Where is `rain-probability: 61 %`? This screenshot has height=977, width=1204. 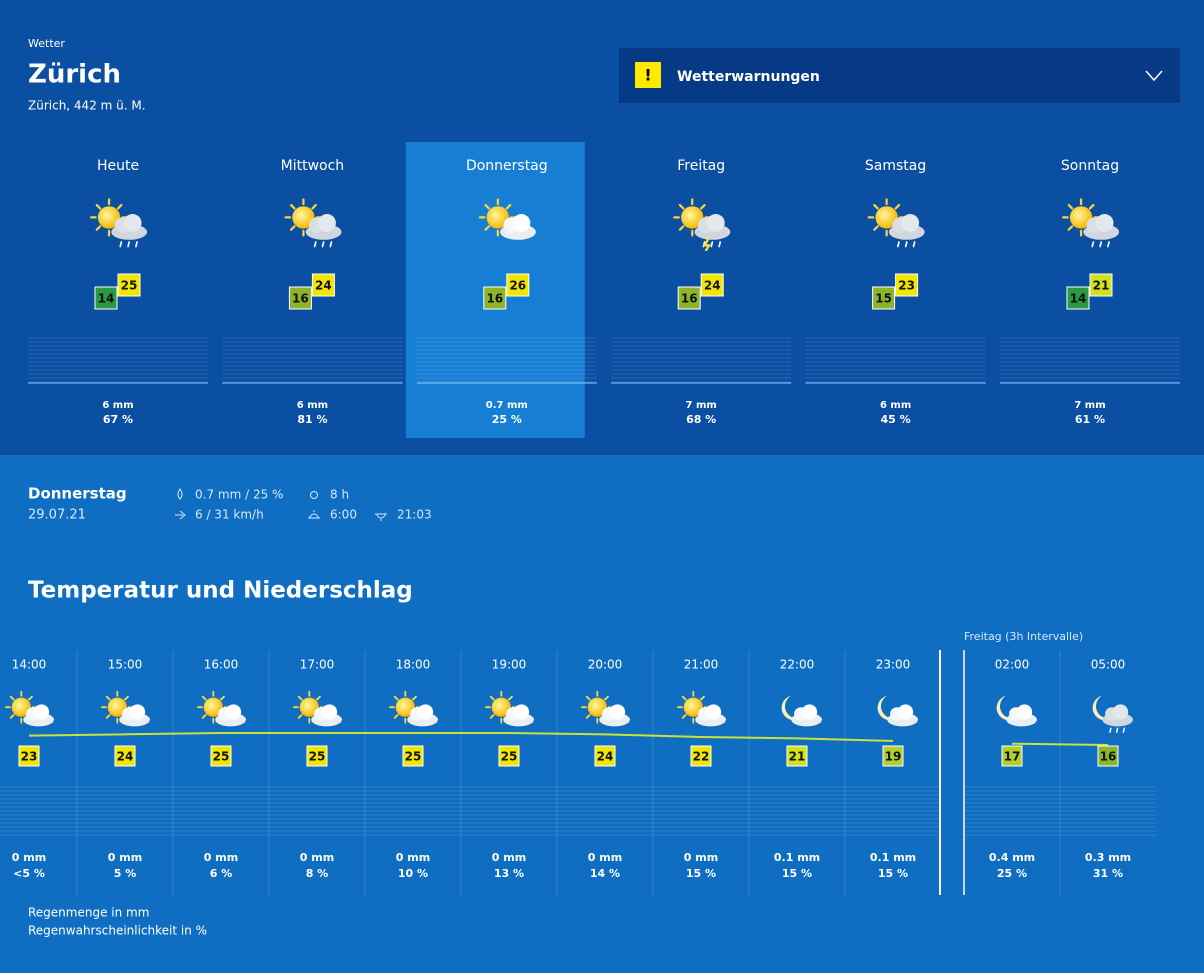
rain-probability: 61 % is located at coordinates (1090, 419).